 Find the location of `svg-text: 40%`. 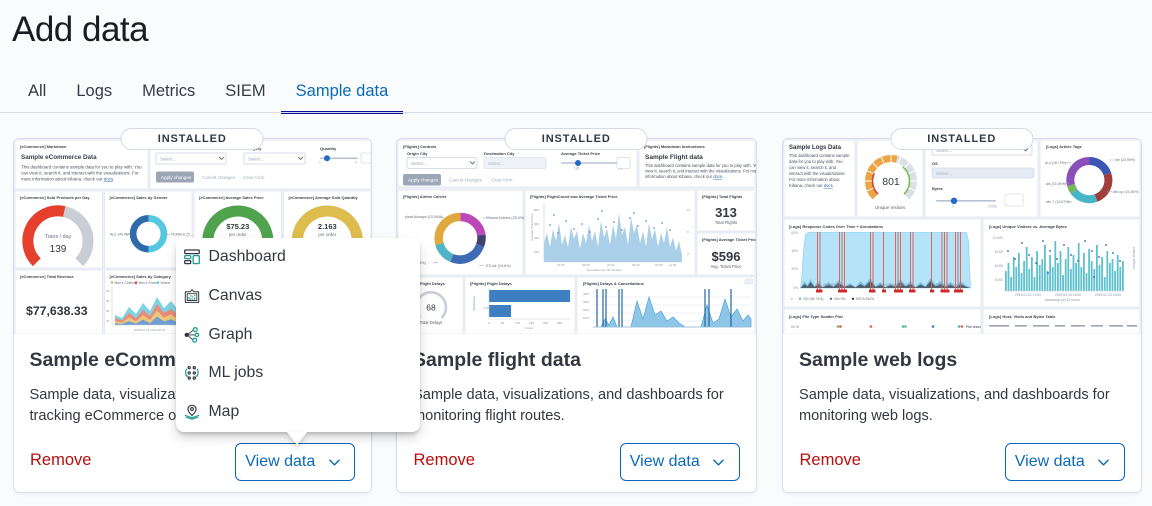

svg-text: 40% is located at coordinates (794, 251).